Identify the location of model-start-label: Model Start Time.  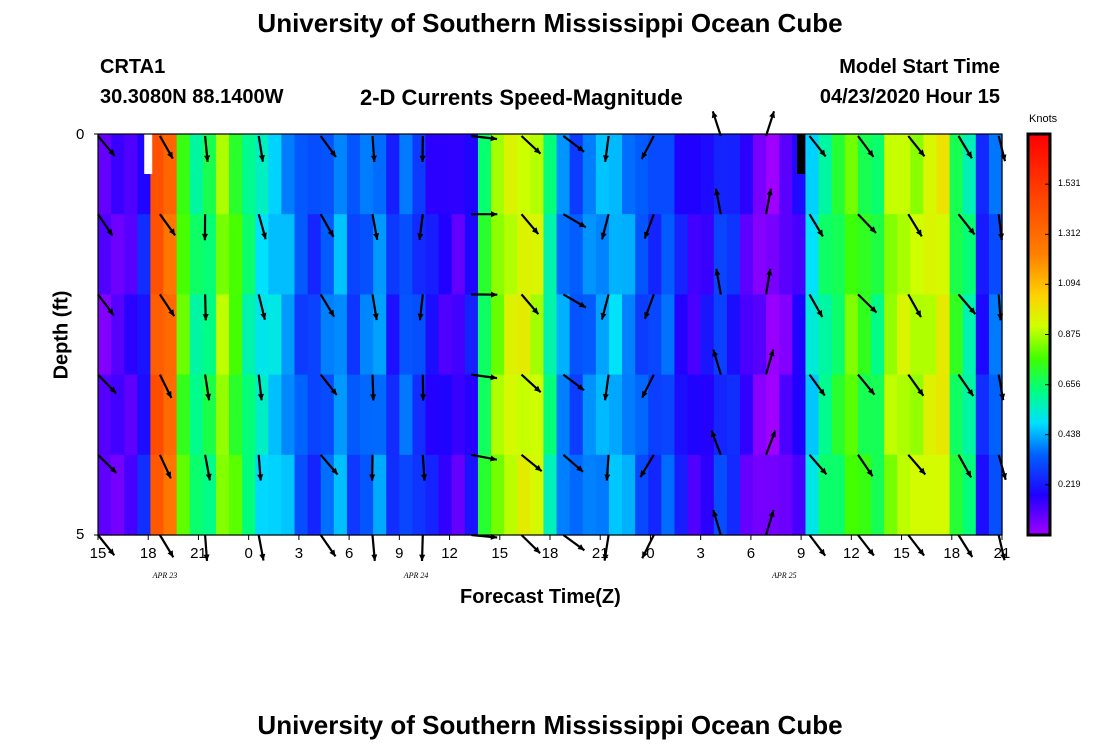
(919, 67).